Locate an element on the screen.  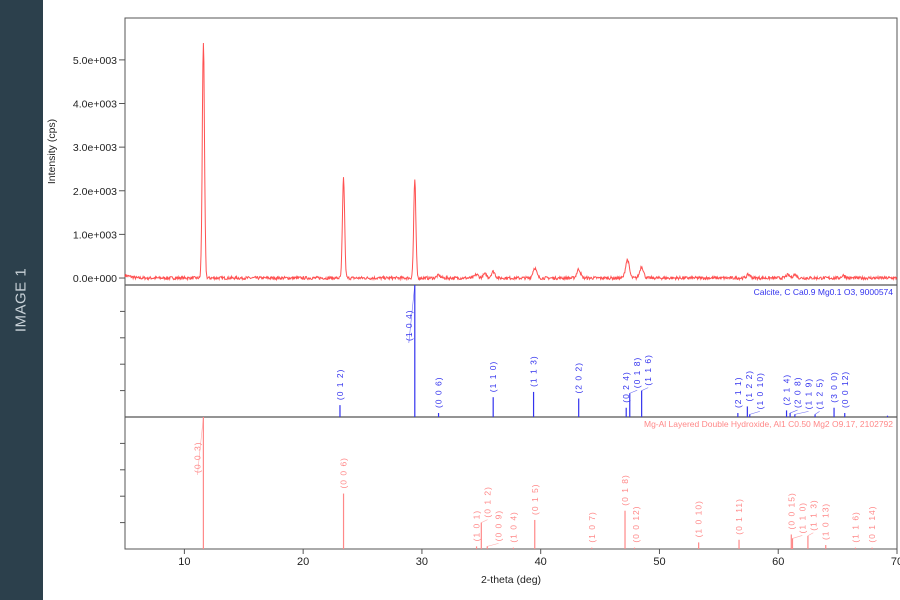
hkl-label: (1 0 1) is located at coordinates (477, 526).